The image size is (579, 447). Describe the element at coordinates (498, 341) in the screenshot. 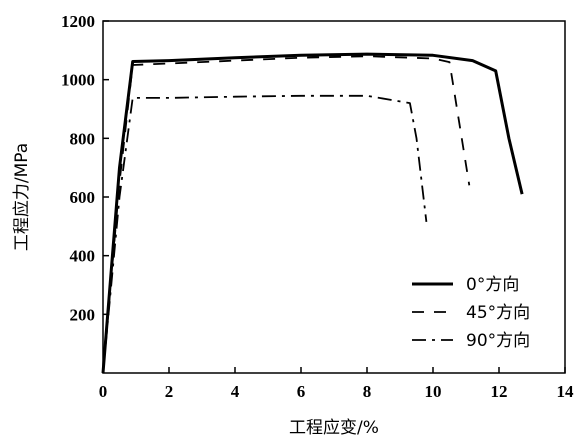

I see `legend-label-2: 90°方向` at that location.